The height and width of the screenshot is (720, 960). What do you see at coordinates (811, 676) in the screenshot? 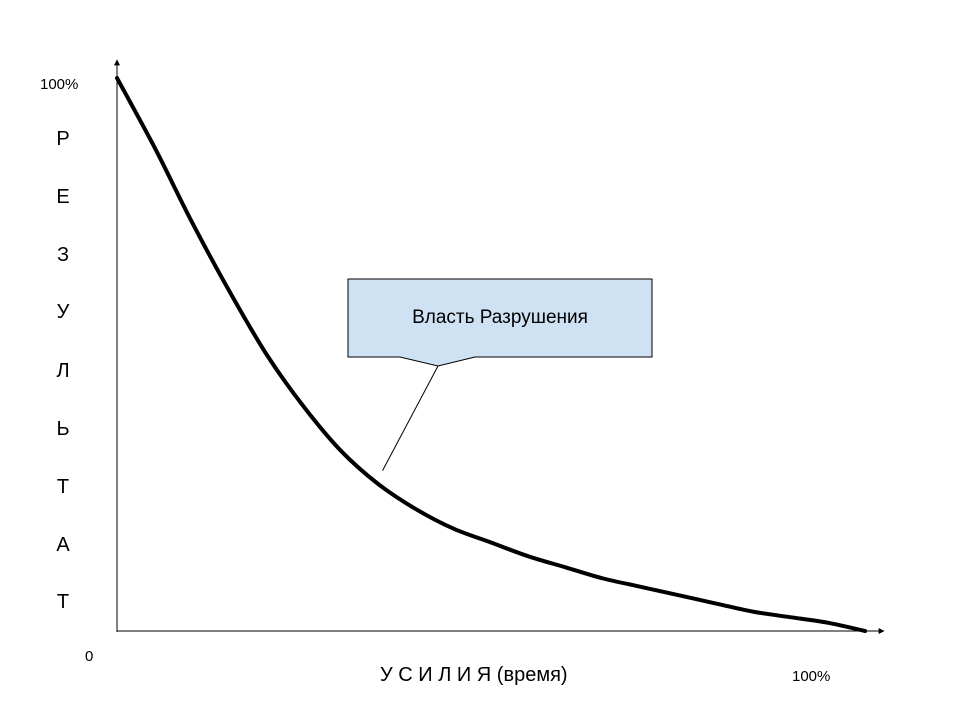
I see `x-tick-max-label: 100%` at bounding box center [811, 676].